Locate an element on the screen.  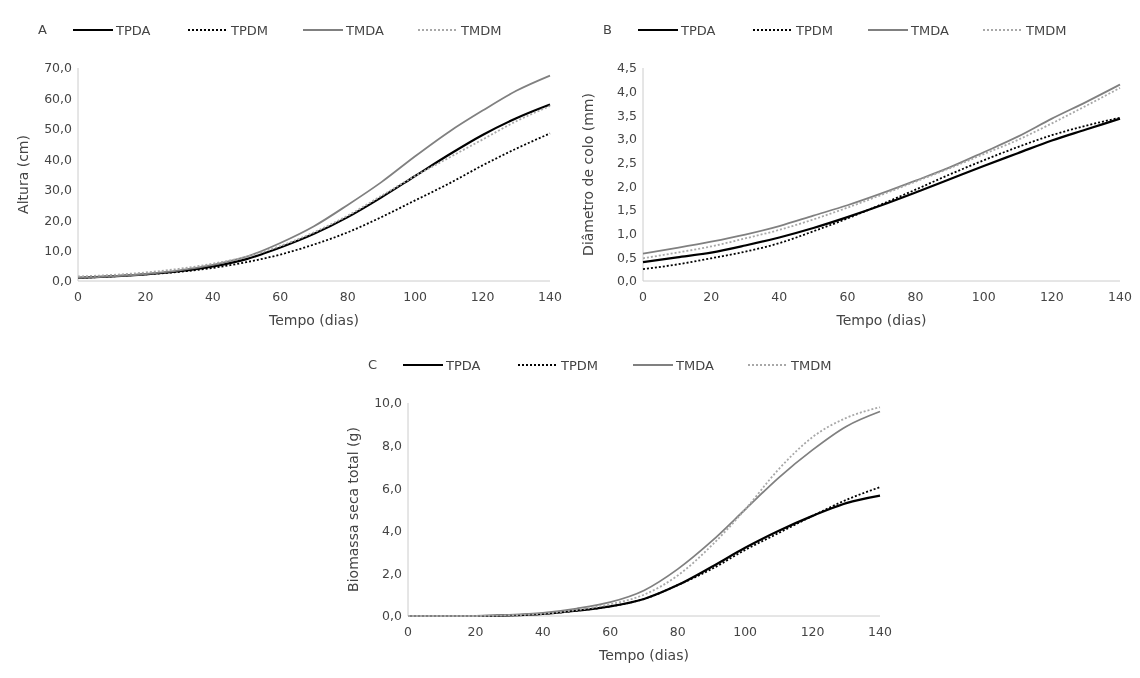
y-tick-label: 1,0 is located at coordinates (627, 234).